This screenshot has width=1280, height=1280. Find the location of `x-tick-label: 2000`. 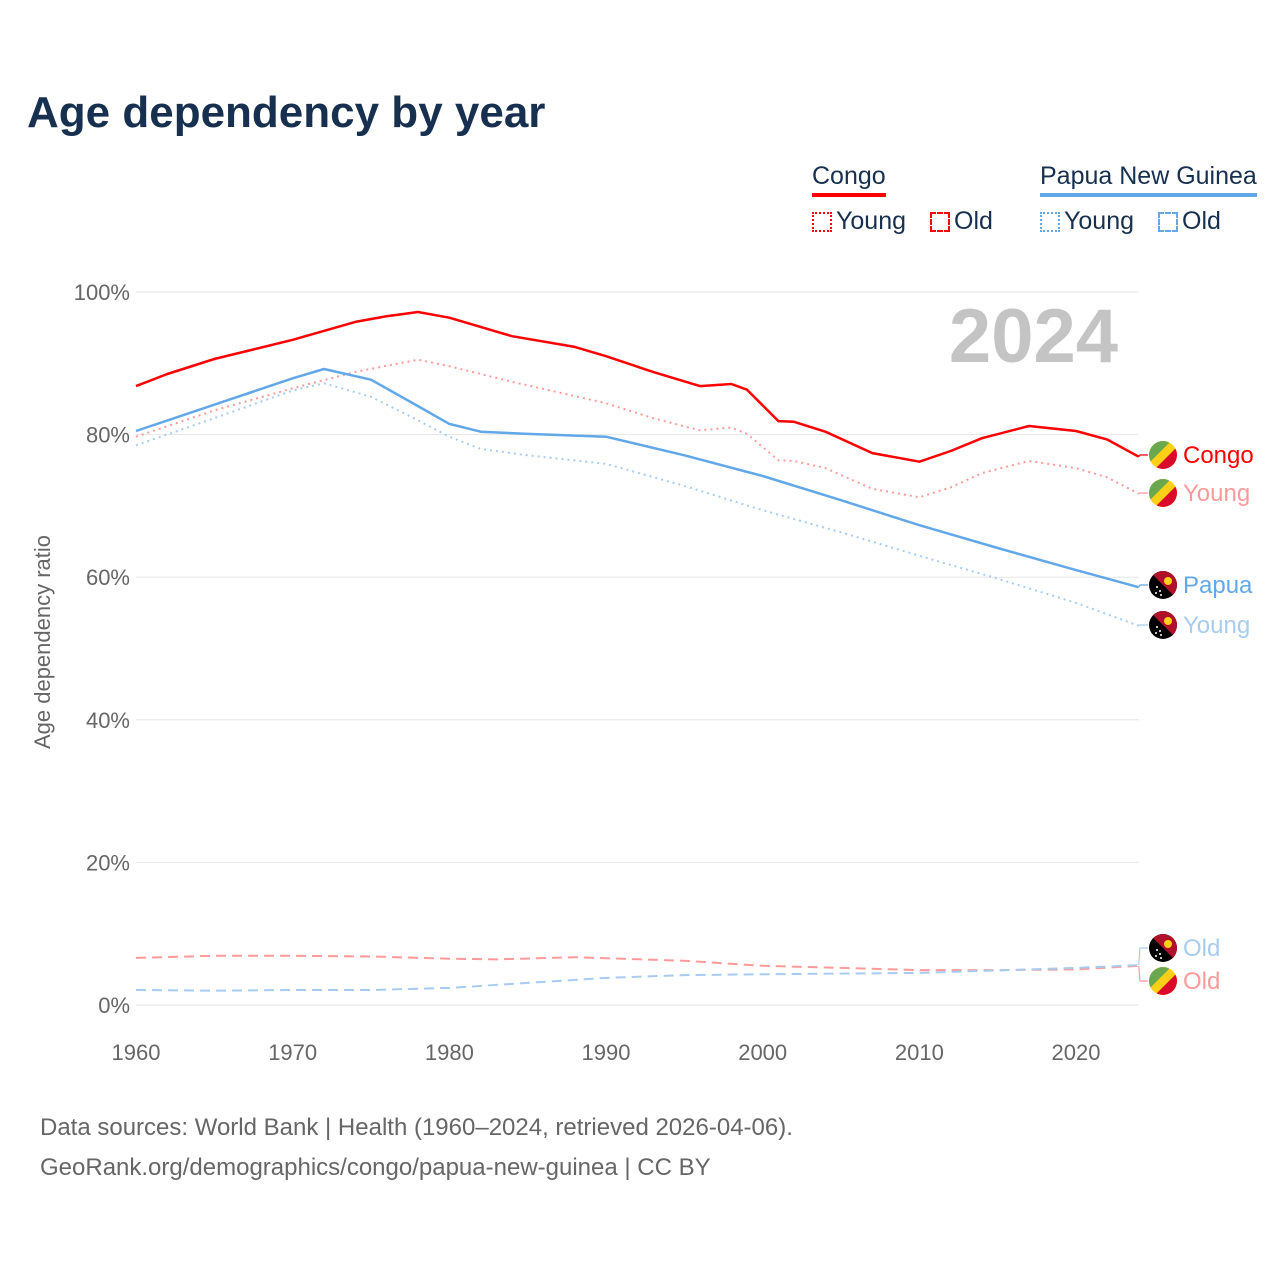

x-tick-label: 2000 is located at coordinates (762, 1052).